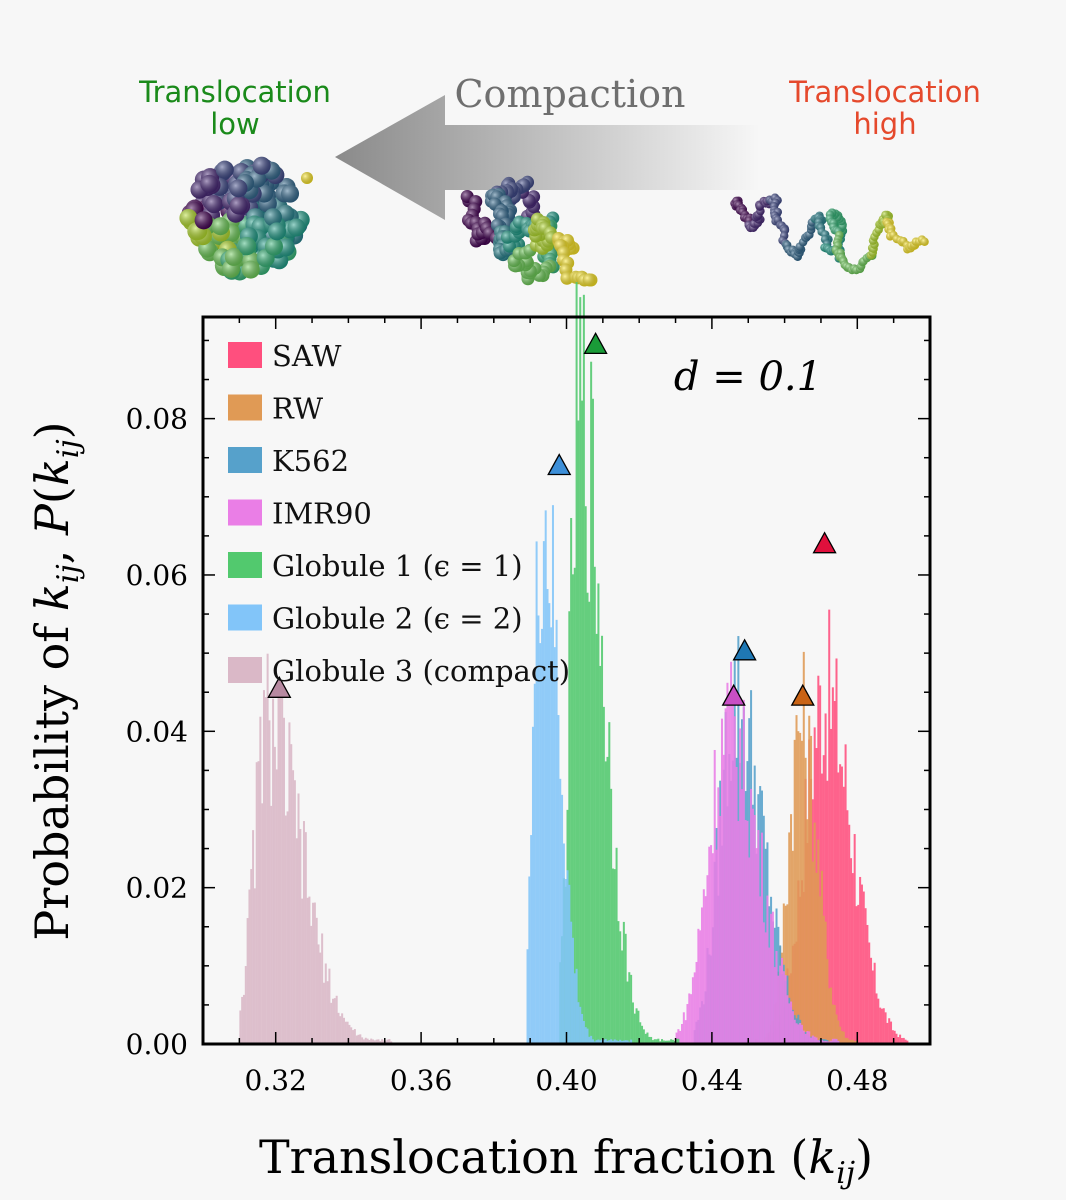  I want to click on series-5-bars, so click(579, 774).